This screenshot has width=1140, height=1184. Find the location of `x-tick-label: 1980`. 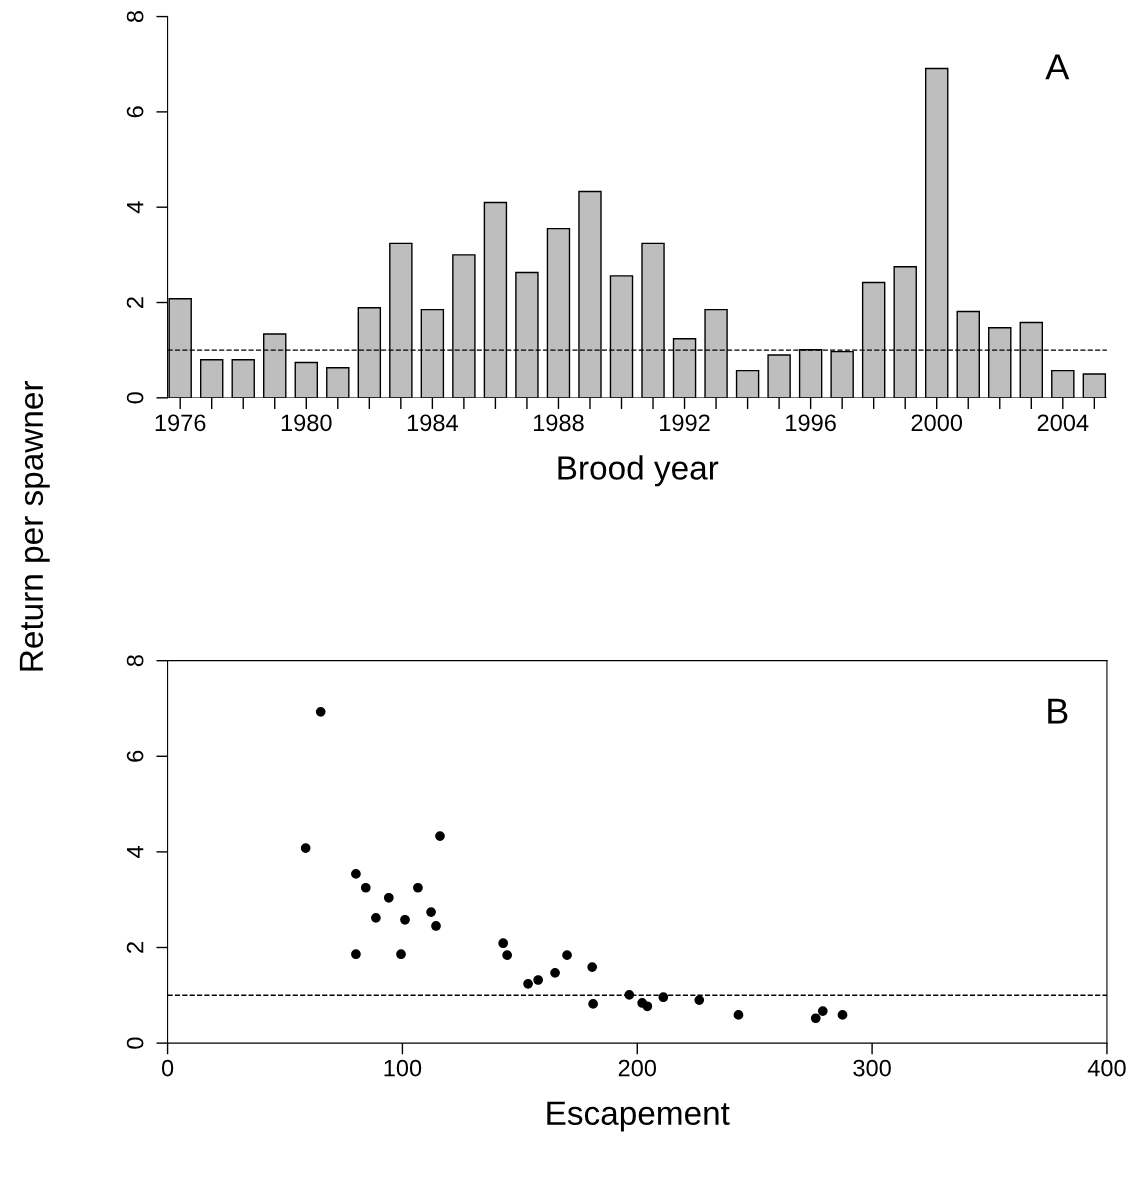

x-tick-label: 1980 is located at coordinates (306, 423).